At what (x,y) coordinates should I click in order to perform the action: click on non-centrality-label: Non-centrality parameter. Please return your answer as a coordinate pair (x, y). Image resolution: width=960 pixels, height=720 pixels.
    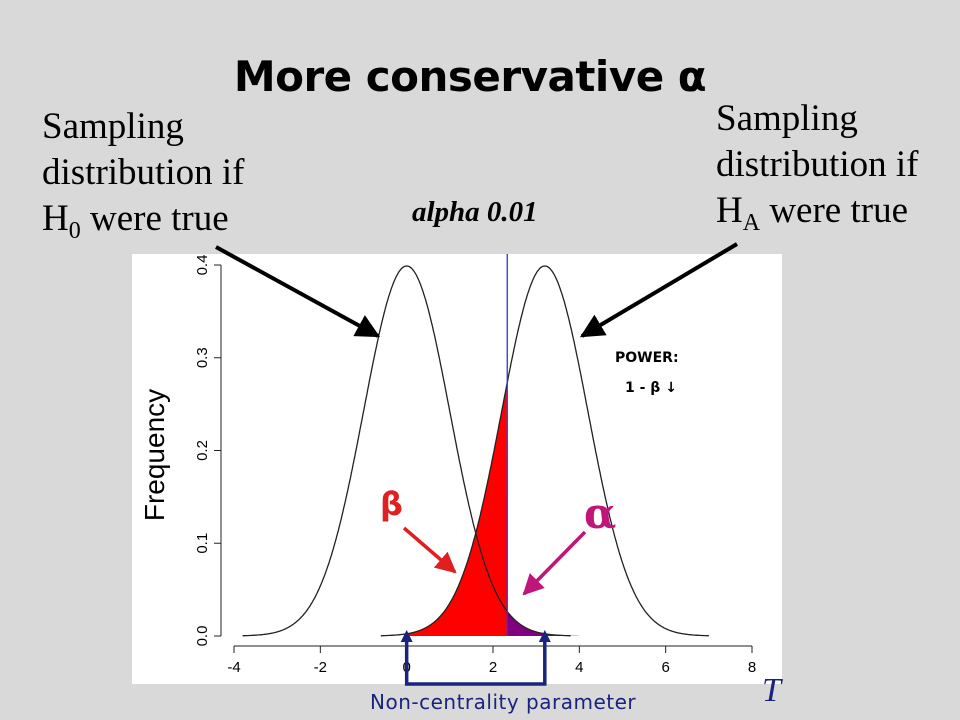
    Looking at the image, I should click on (503, 702).